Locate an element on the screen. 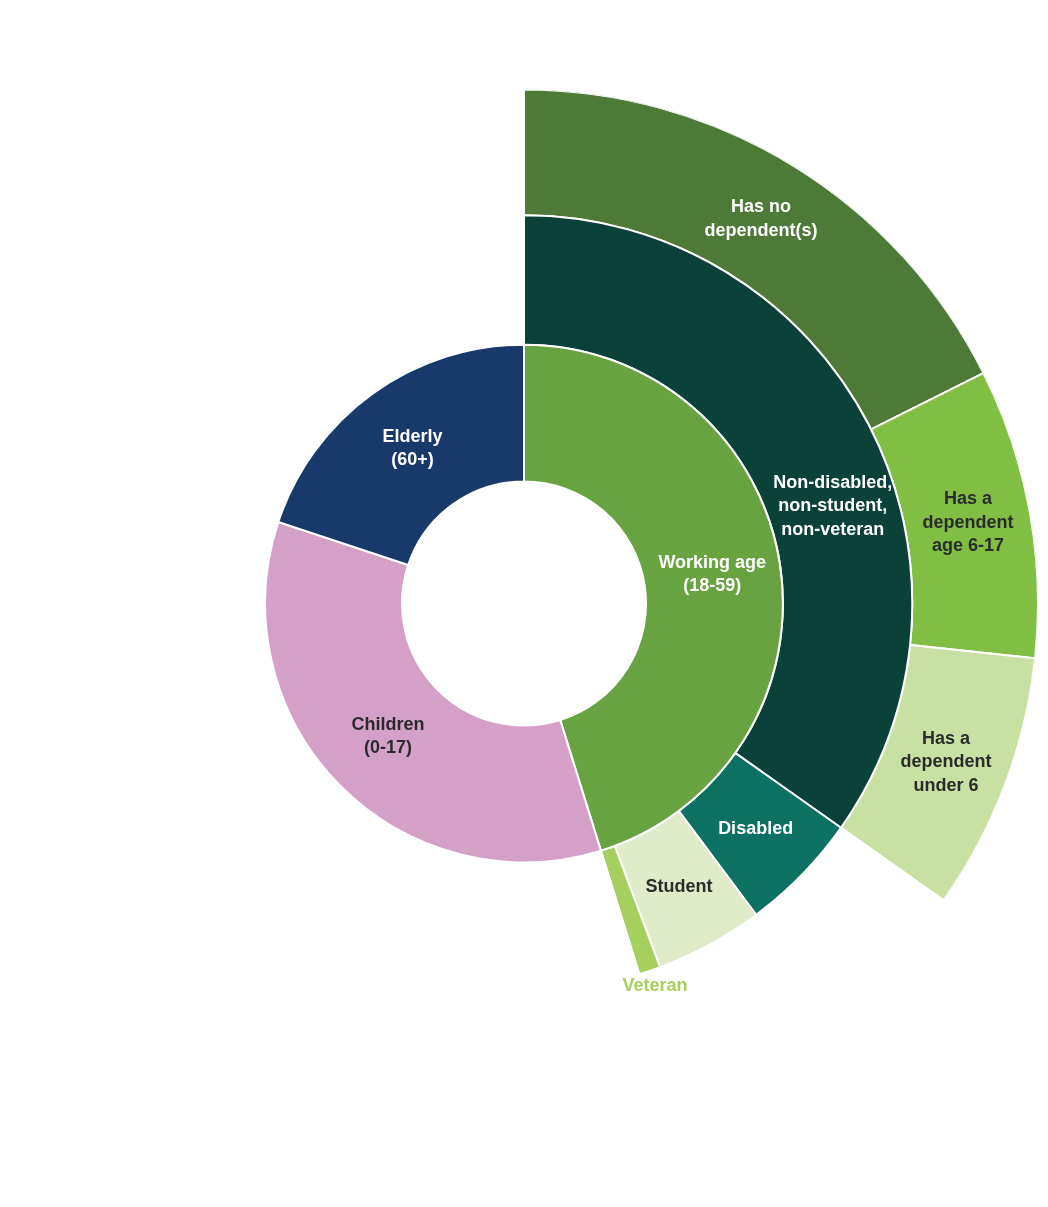 This screenshot has height=1207, width=1048. slice-label: Has a dependent age 6-17 is located at coordinates (968, 522).